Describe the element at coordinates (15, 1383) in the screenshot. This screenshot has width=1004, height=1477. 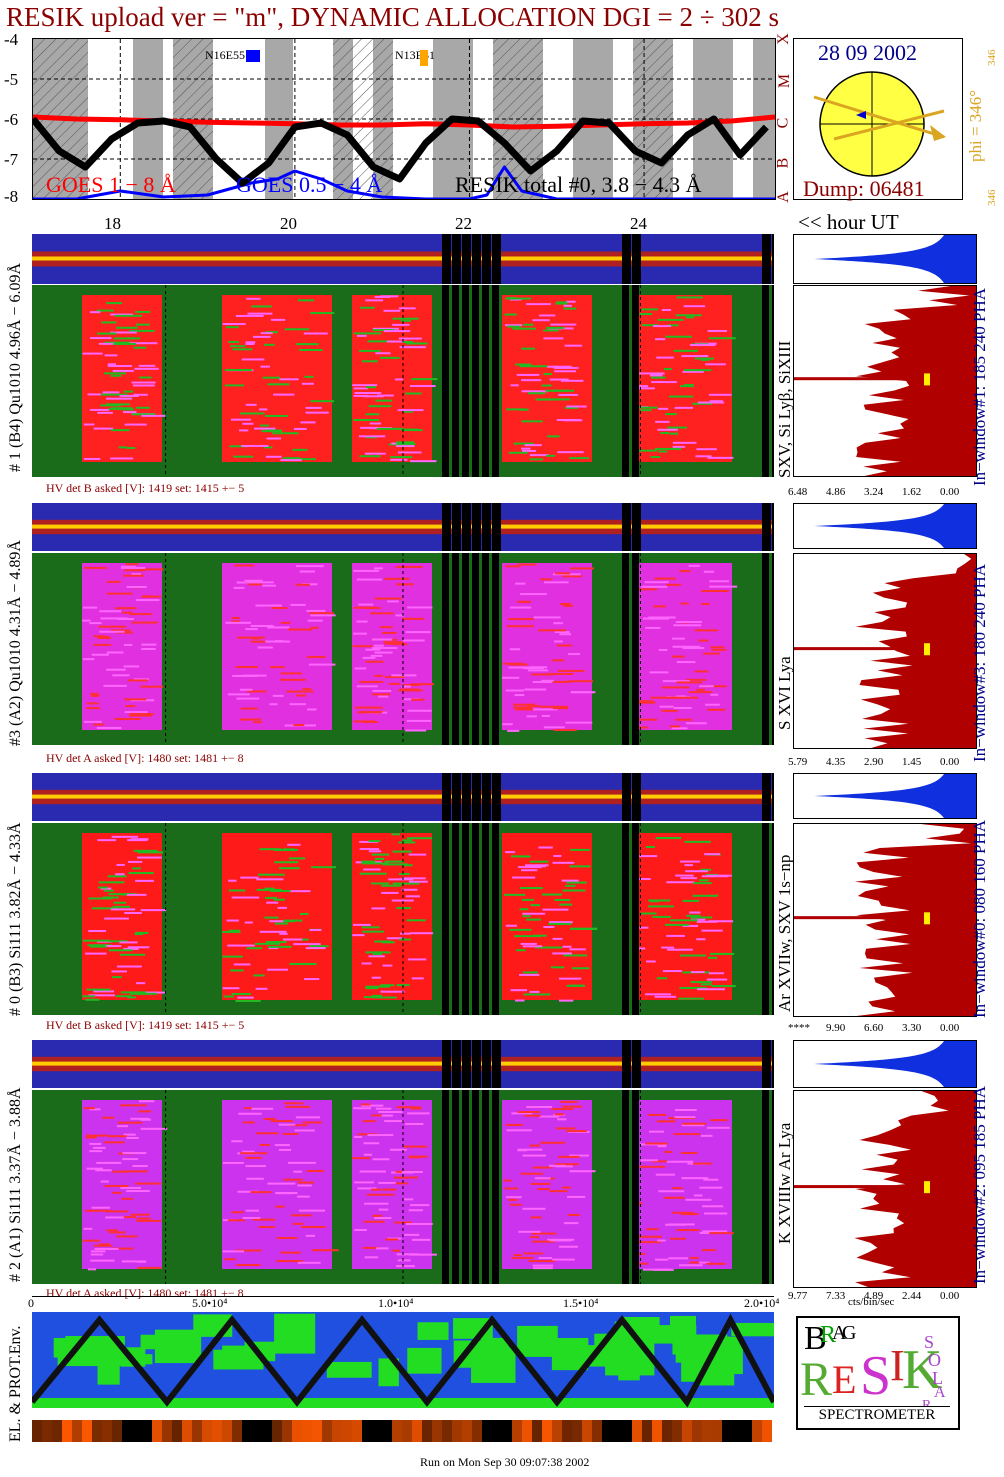
I see `env-label: EL. & PROT.Env.` at that location.